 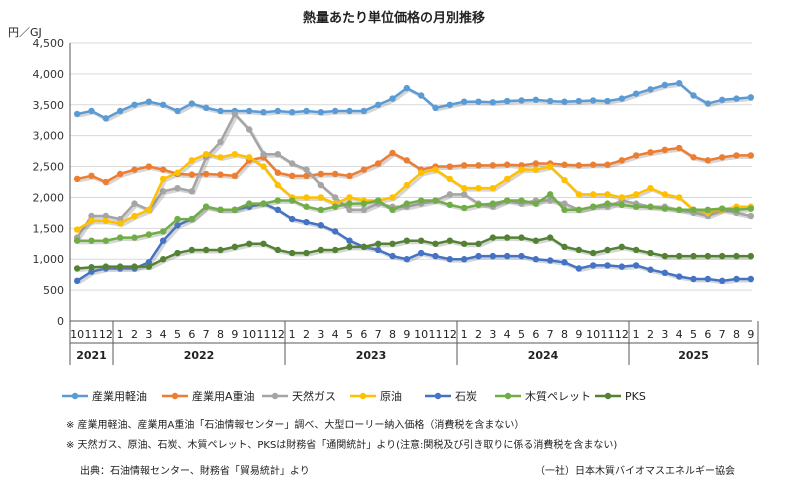 What do you see at coordinates (299, 396) in the screenshot?
I see `legend-item: 天然ガス` at bounding box center [299, 396].